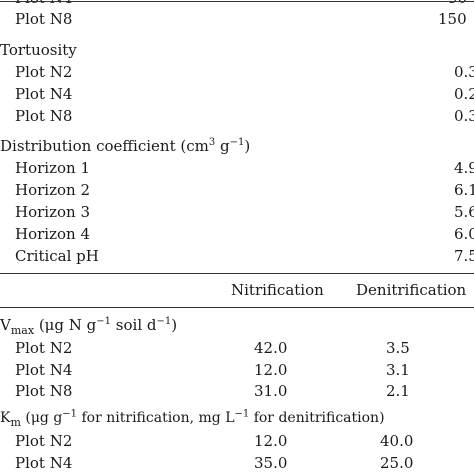 The height and width of the screenshot is (474, 474). What do you see at coordinates (464, 190) in the screenshot?
I see `row-value: 6.1` at bounding box center [464, 190].